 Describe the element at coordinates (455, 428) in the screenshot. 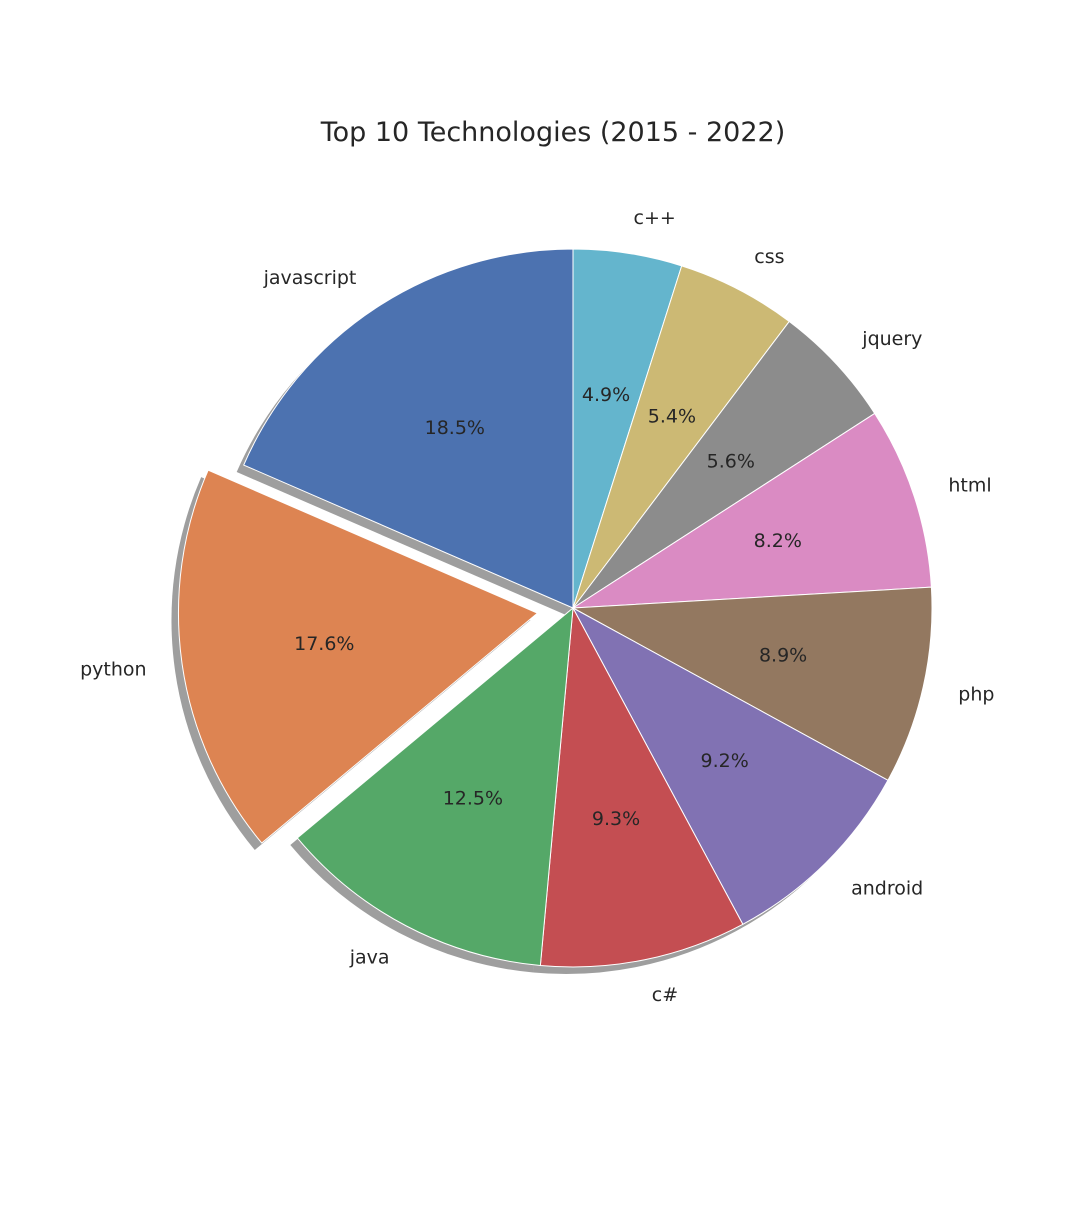

I see `percent-javascript: 18.5%` at that location.